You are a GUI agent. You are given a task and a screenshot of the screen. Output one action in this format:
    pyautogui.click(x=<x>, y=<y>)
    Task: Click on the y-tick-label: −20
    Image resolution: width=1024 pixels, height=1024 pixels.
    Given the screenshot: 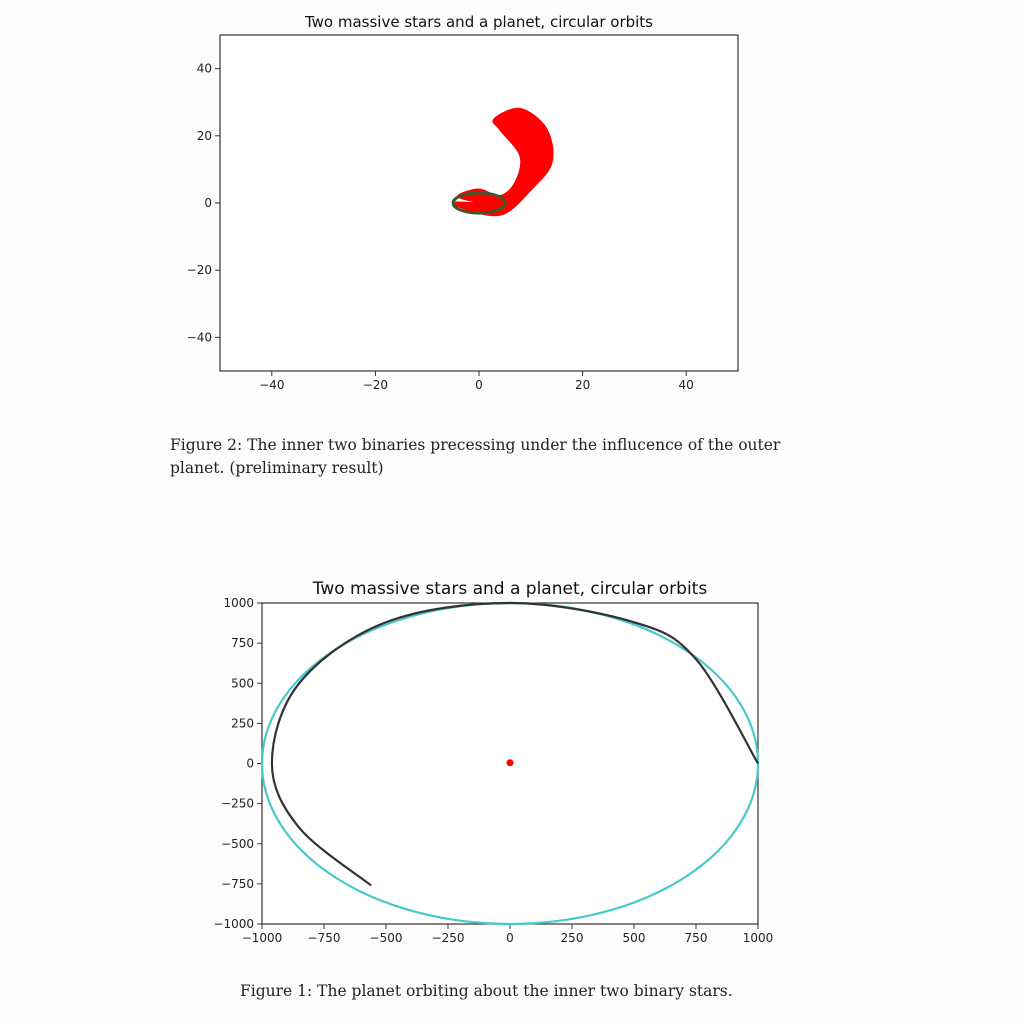 What is the action you would take?
    pyautogui.click(x=199, y=270)
    